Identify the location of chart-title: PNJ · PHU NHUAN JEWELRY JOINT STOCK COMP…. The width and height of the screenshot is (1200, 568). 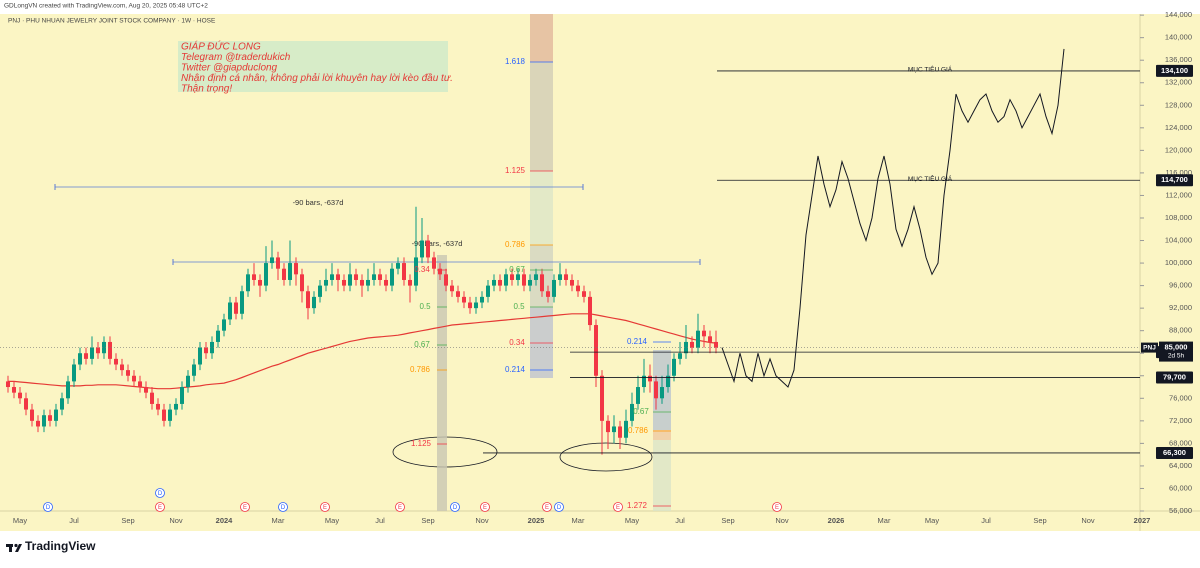
(112, 21).